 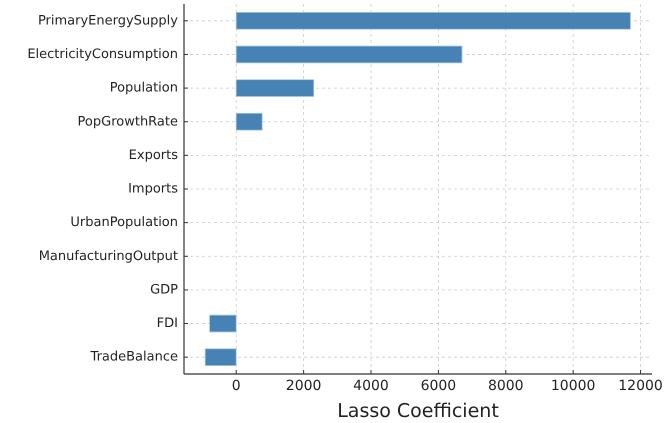 I want to click on x-tick-label: 2000, so click(x=304, y=386).